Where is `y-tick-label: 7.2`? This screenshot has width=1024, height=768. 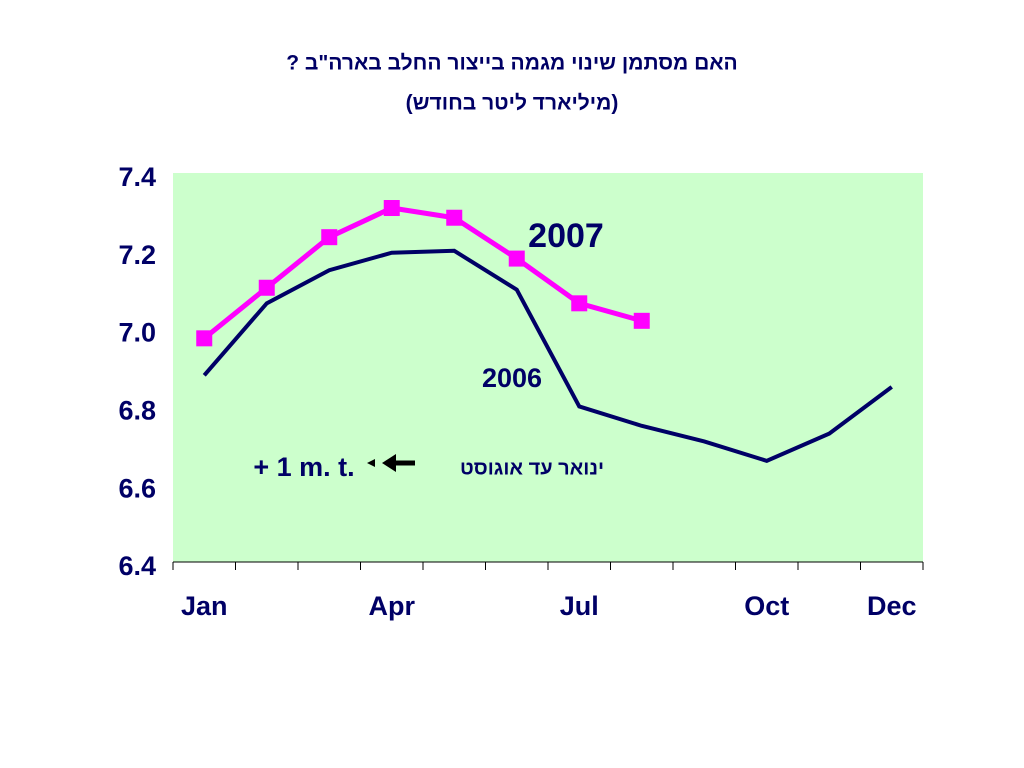
y-tick-label: 7.2 is located at coordinates (137, 255).